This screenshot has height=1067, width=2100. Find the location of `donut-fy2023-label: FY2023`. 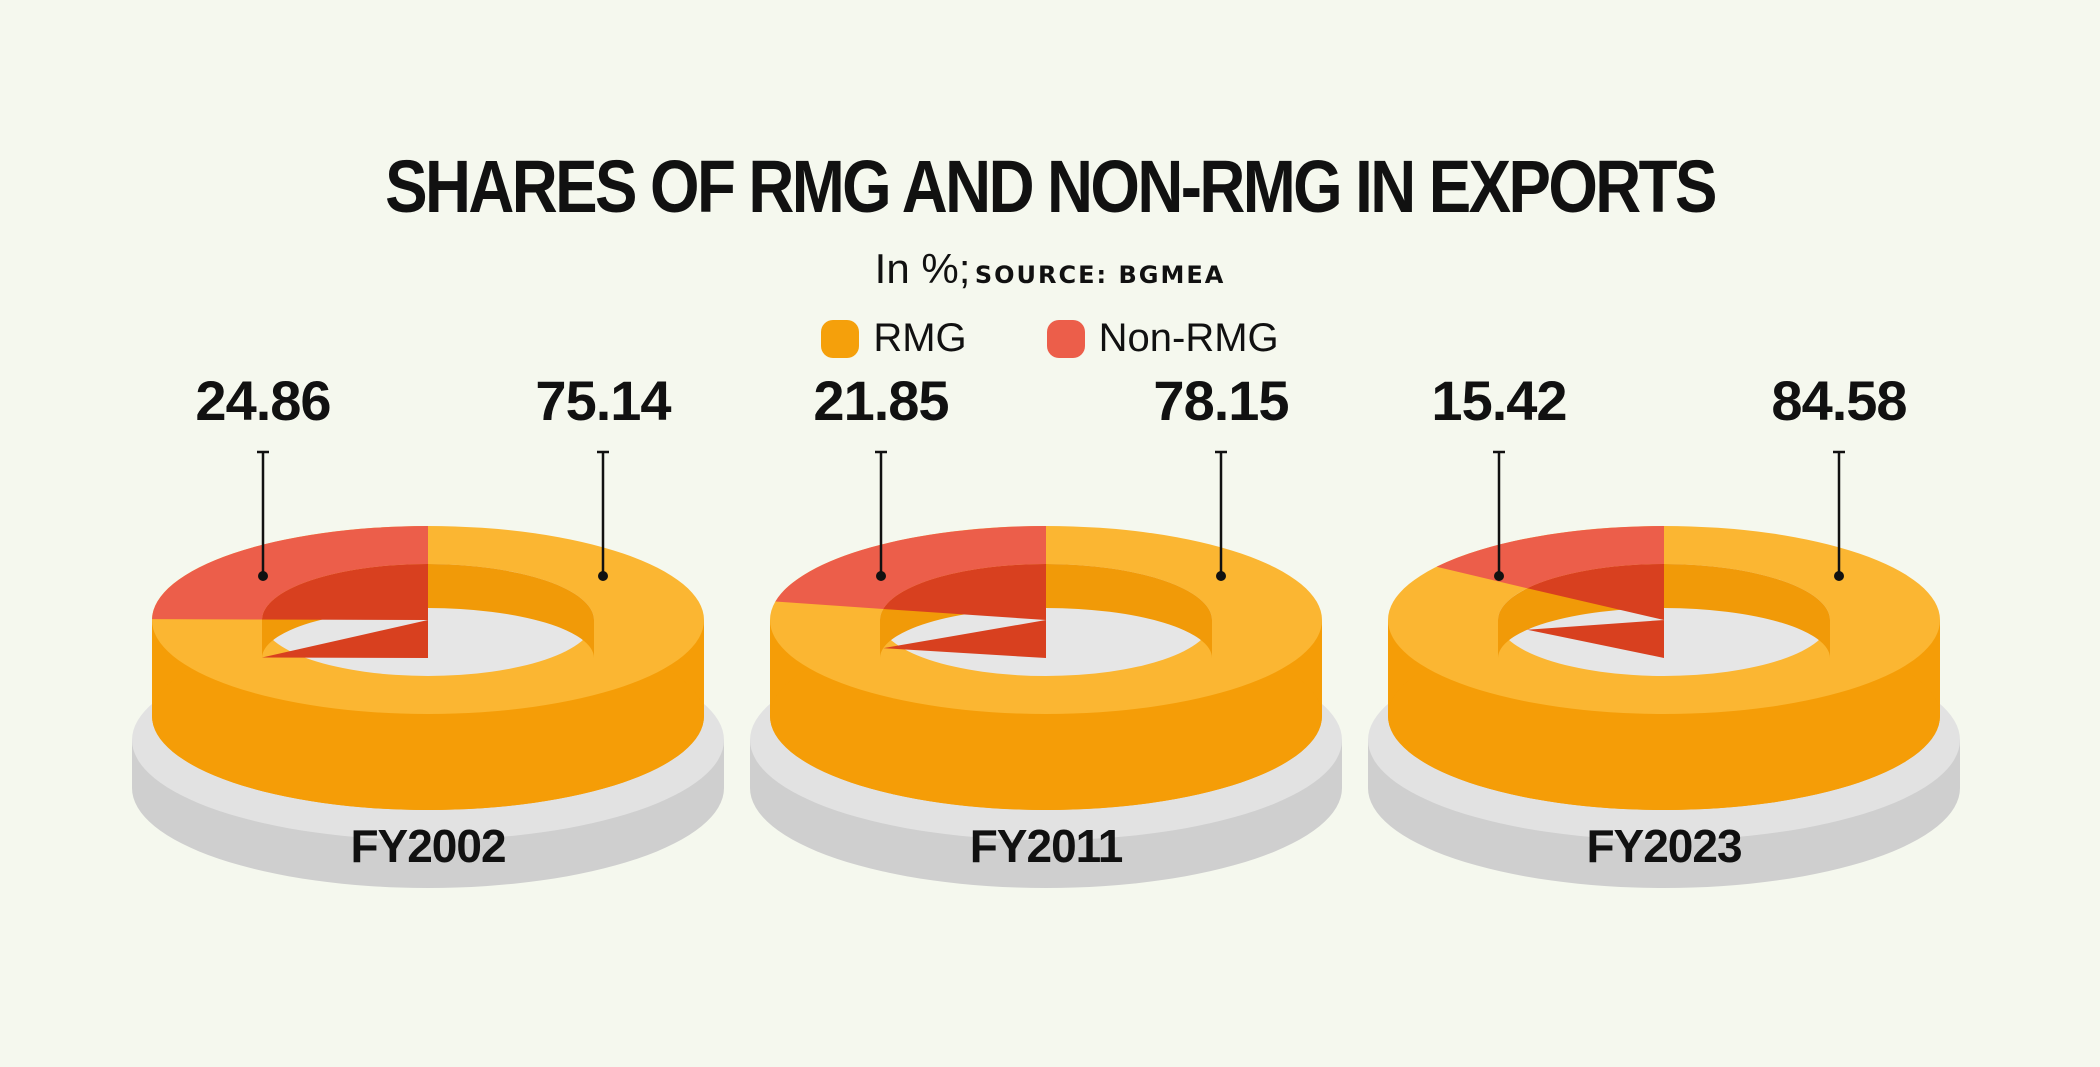

donut-fy2023-label: FY2023 is located at coordinates (1663, 846).